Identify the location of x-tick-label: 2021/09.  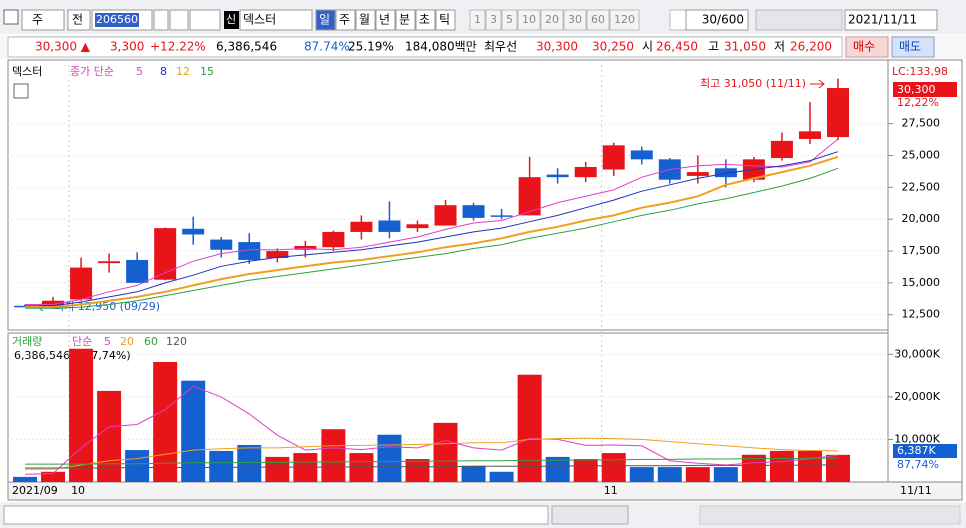
(35, 490).